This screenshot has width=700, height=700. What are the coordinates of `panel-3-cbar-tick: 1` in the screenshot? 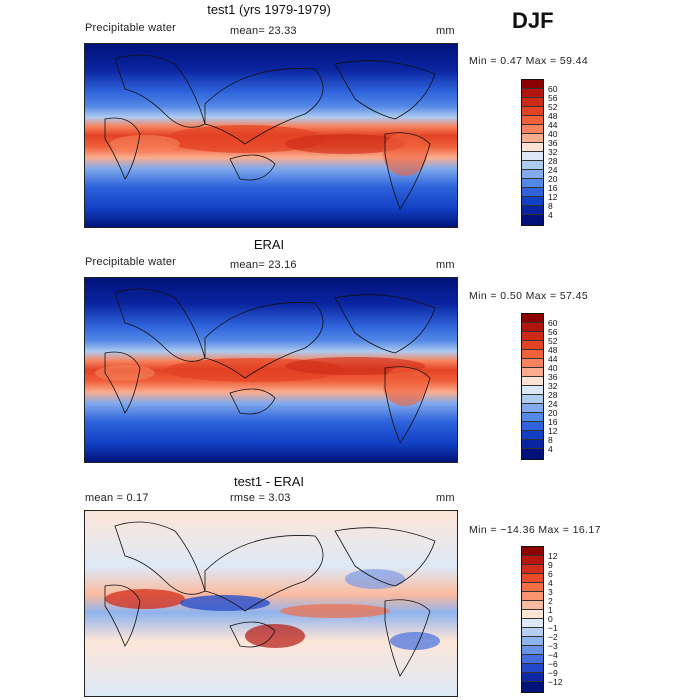 It's located at (550, 610).